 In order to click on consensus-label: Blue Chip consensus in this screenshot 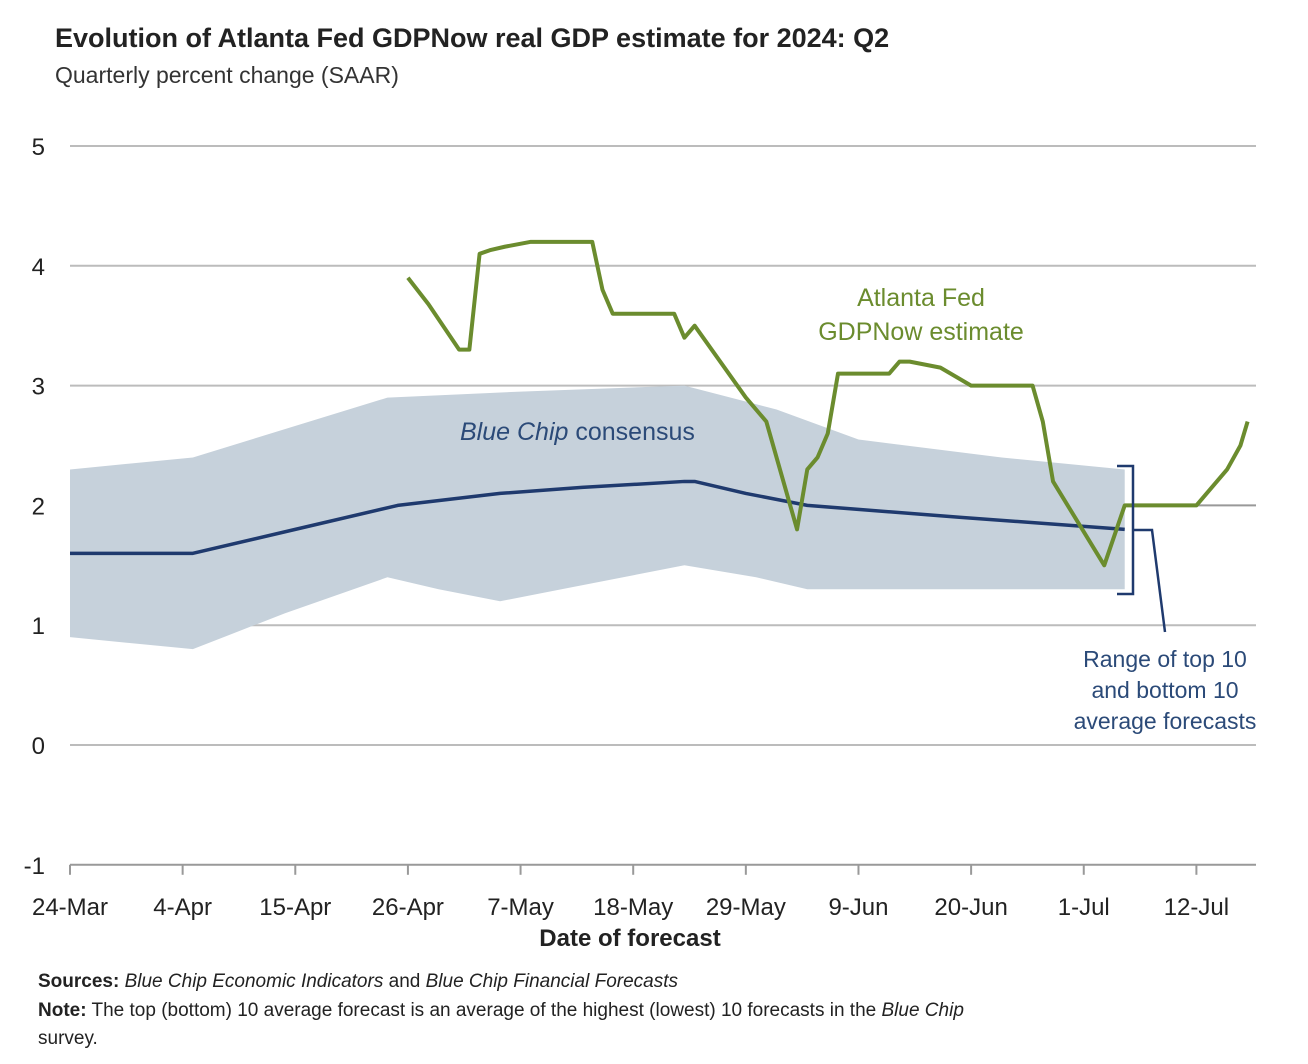, I will do `click(577, 432)`.